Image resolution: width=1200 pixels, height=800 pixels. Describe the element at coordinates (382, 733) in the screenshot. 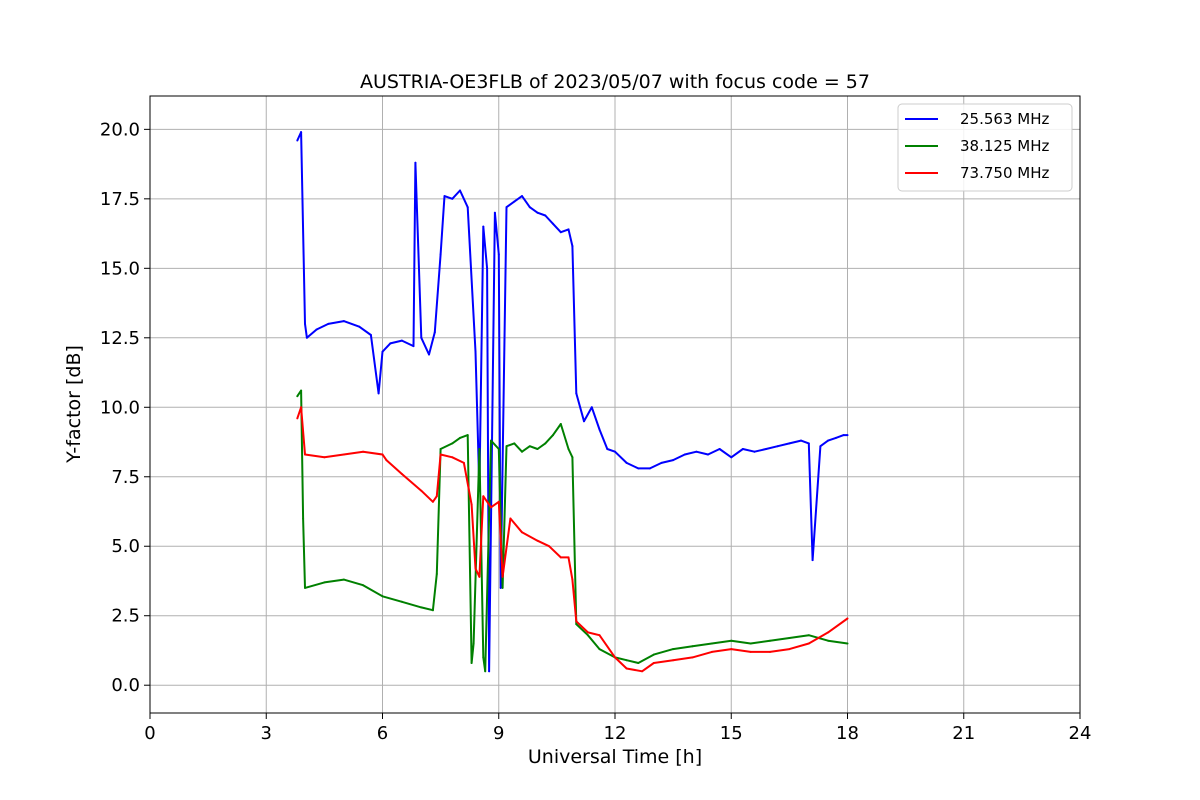

I see `x-tick-label: 6` at that location.